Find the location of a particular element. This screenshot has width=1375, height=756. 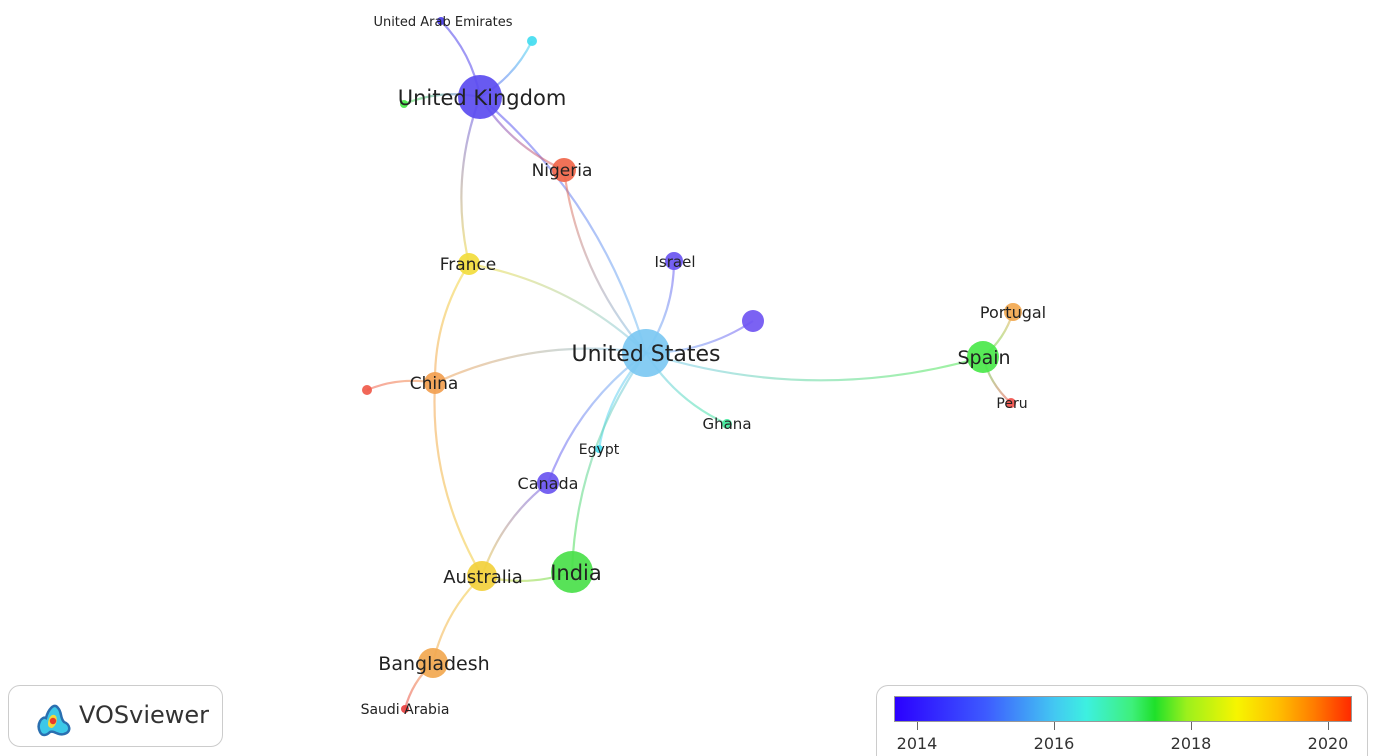

link-us-uk is located at coordinates (563, 225).